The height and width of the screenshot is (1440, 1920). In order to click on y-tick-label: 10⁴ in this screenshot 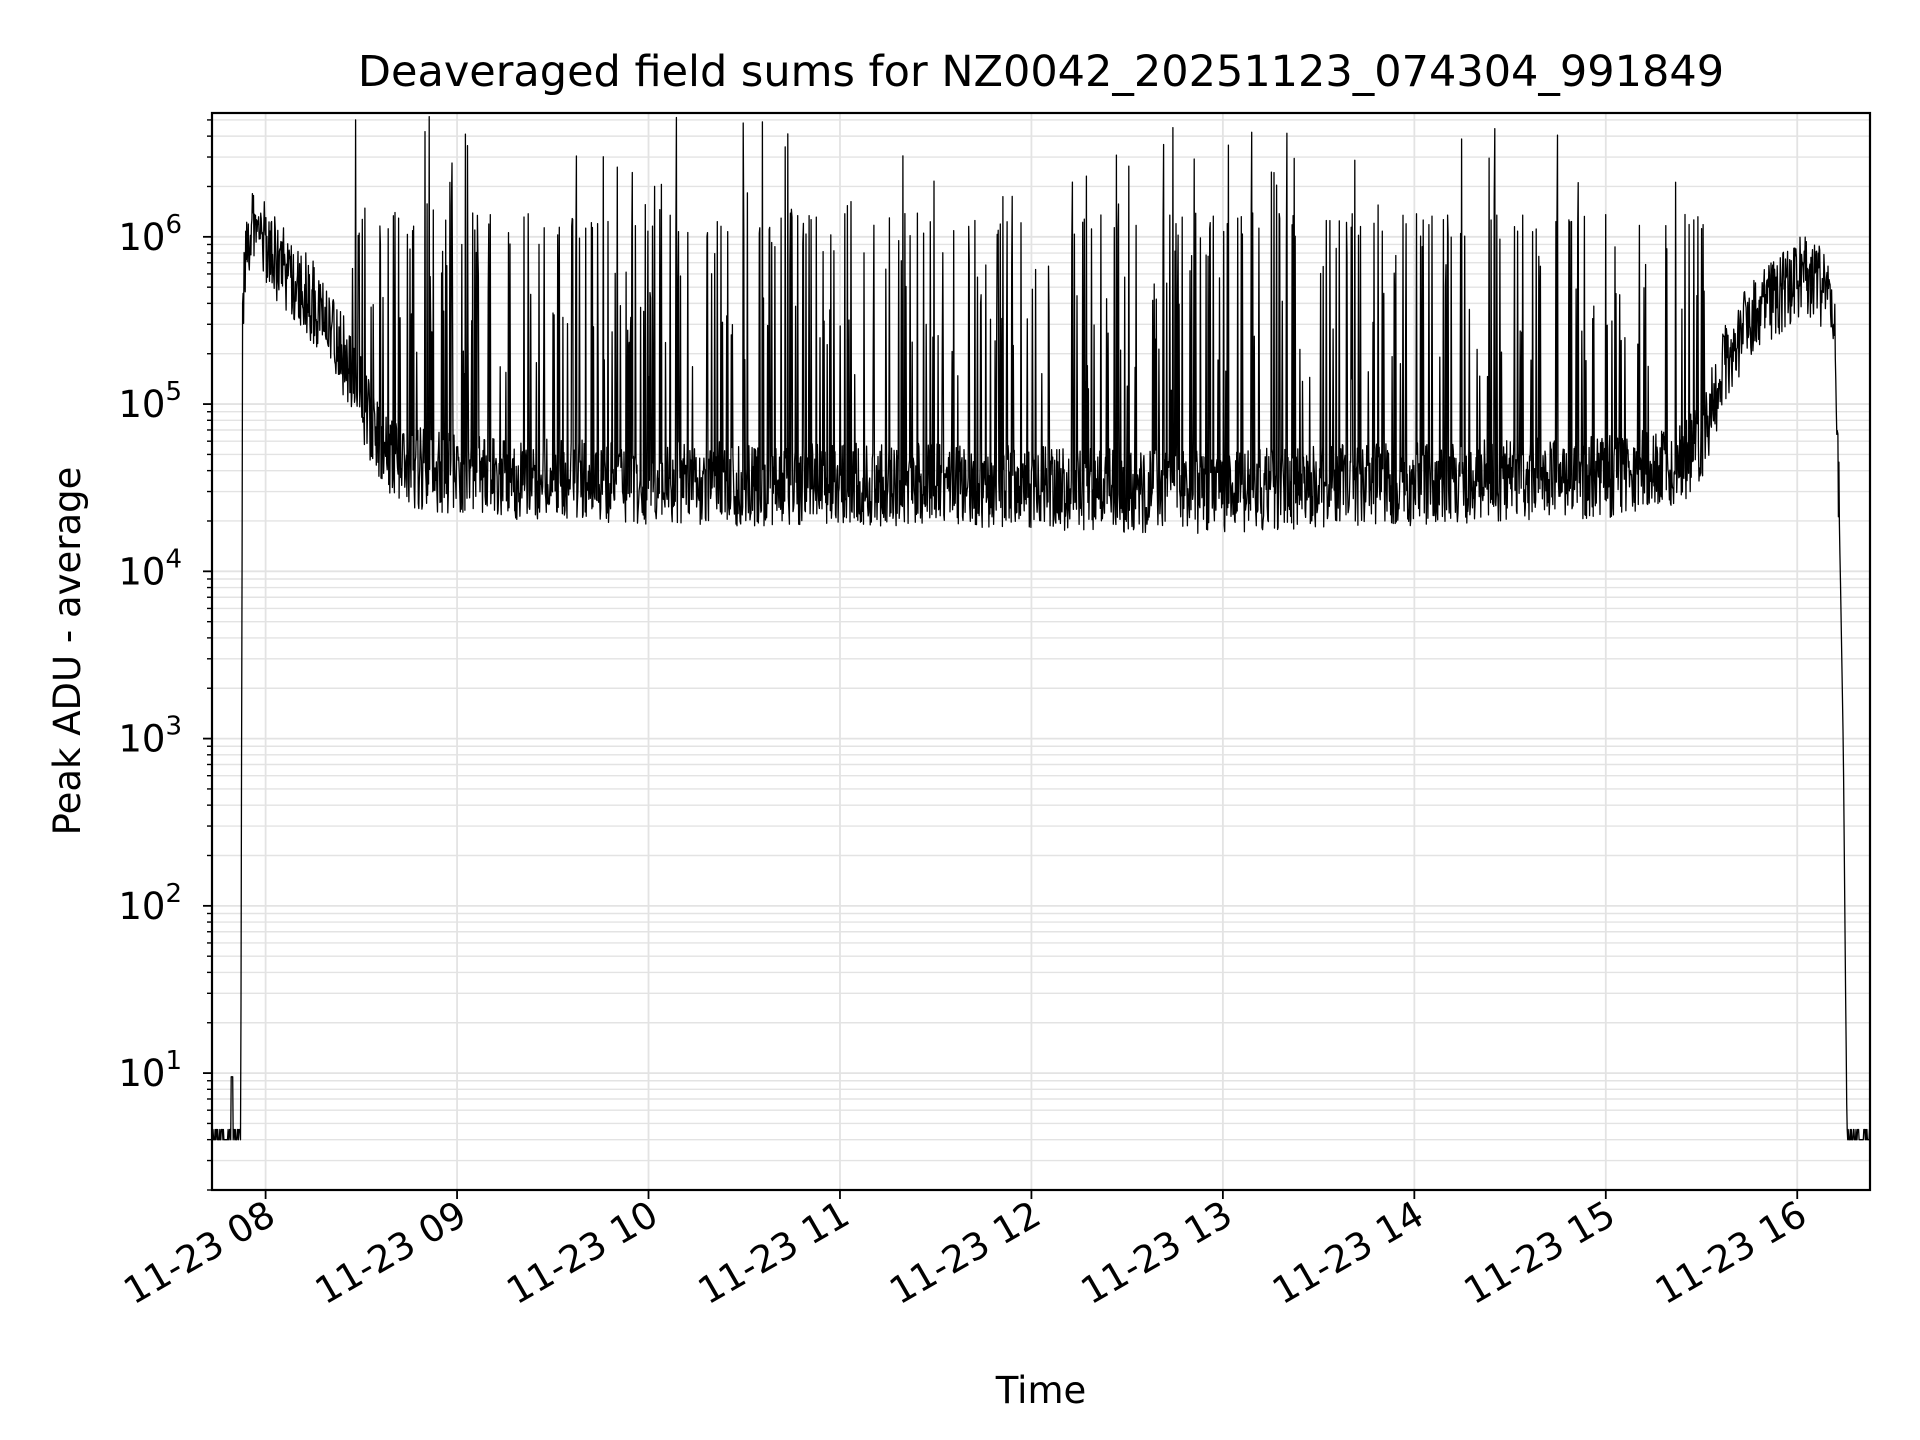, I will do `click(150, 568)`.